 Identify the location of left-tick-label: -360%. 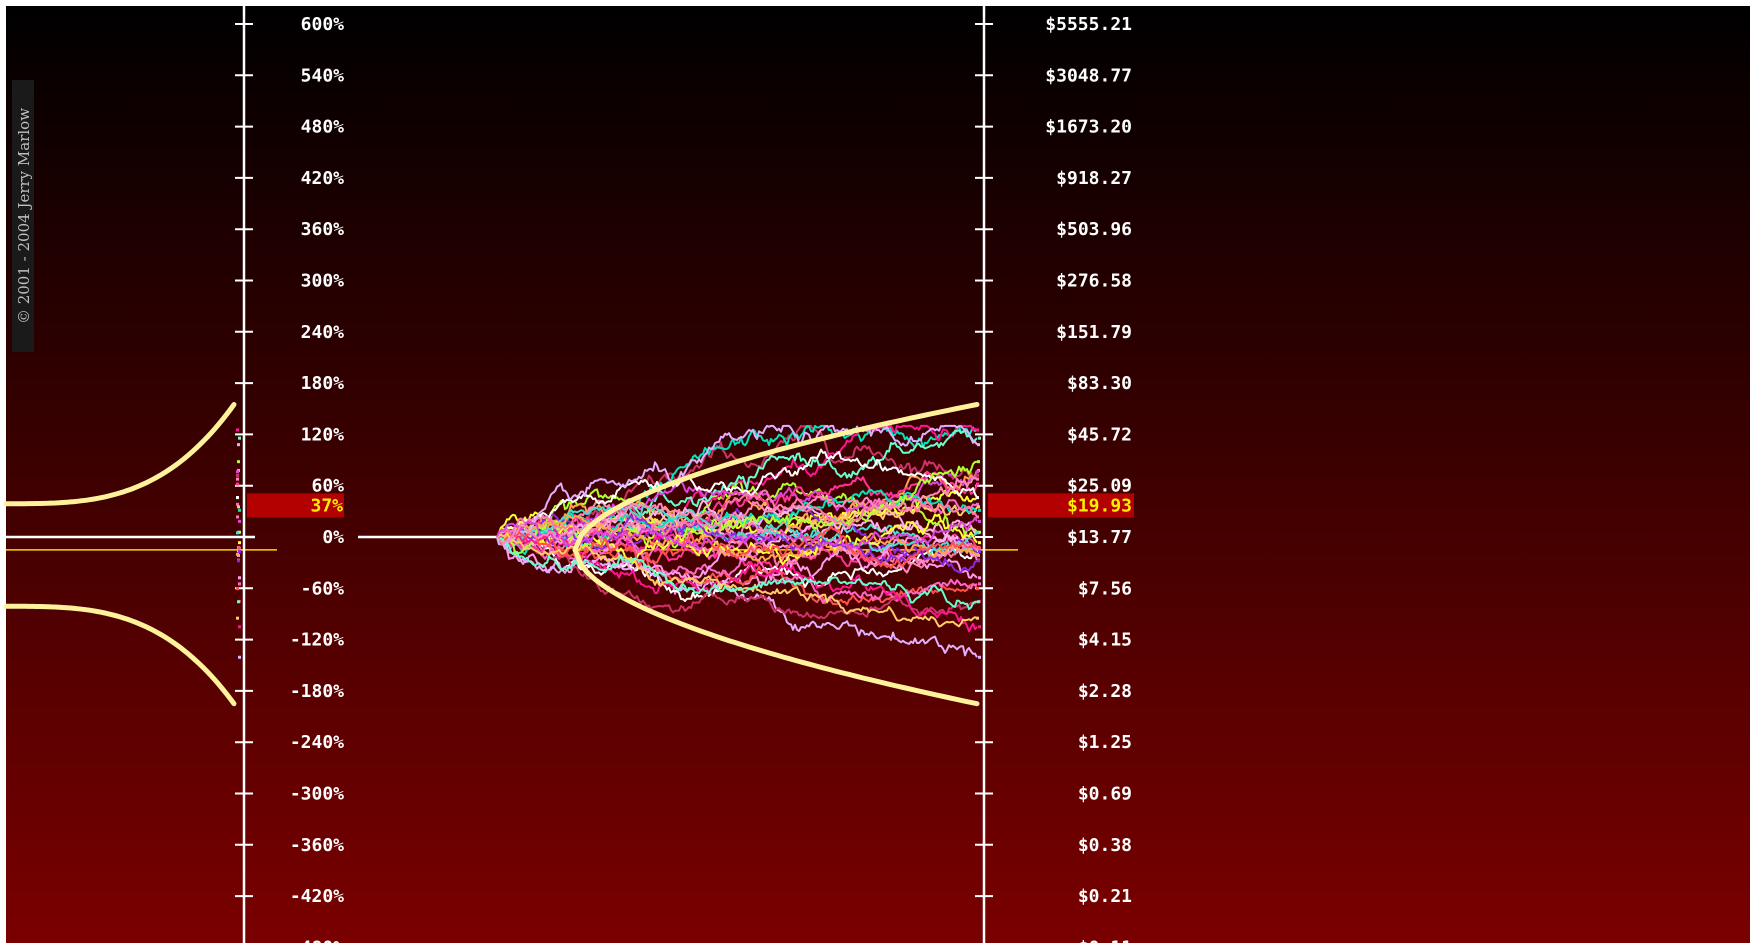
(317, 845).